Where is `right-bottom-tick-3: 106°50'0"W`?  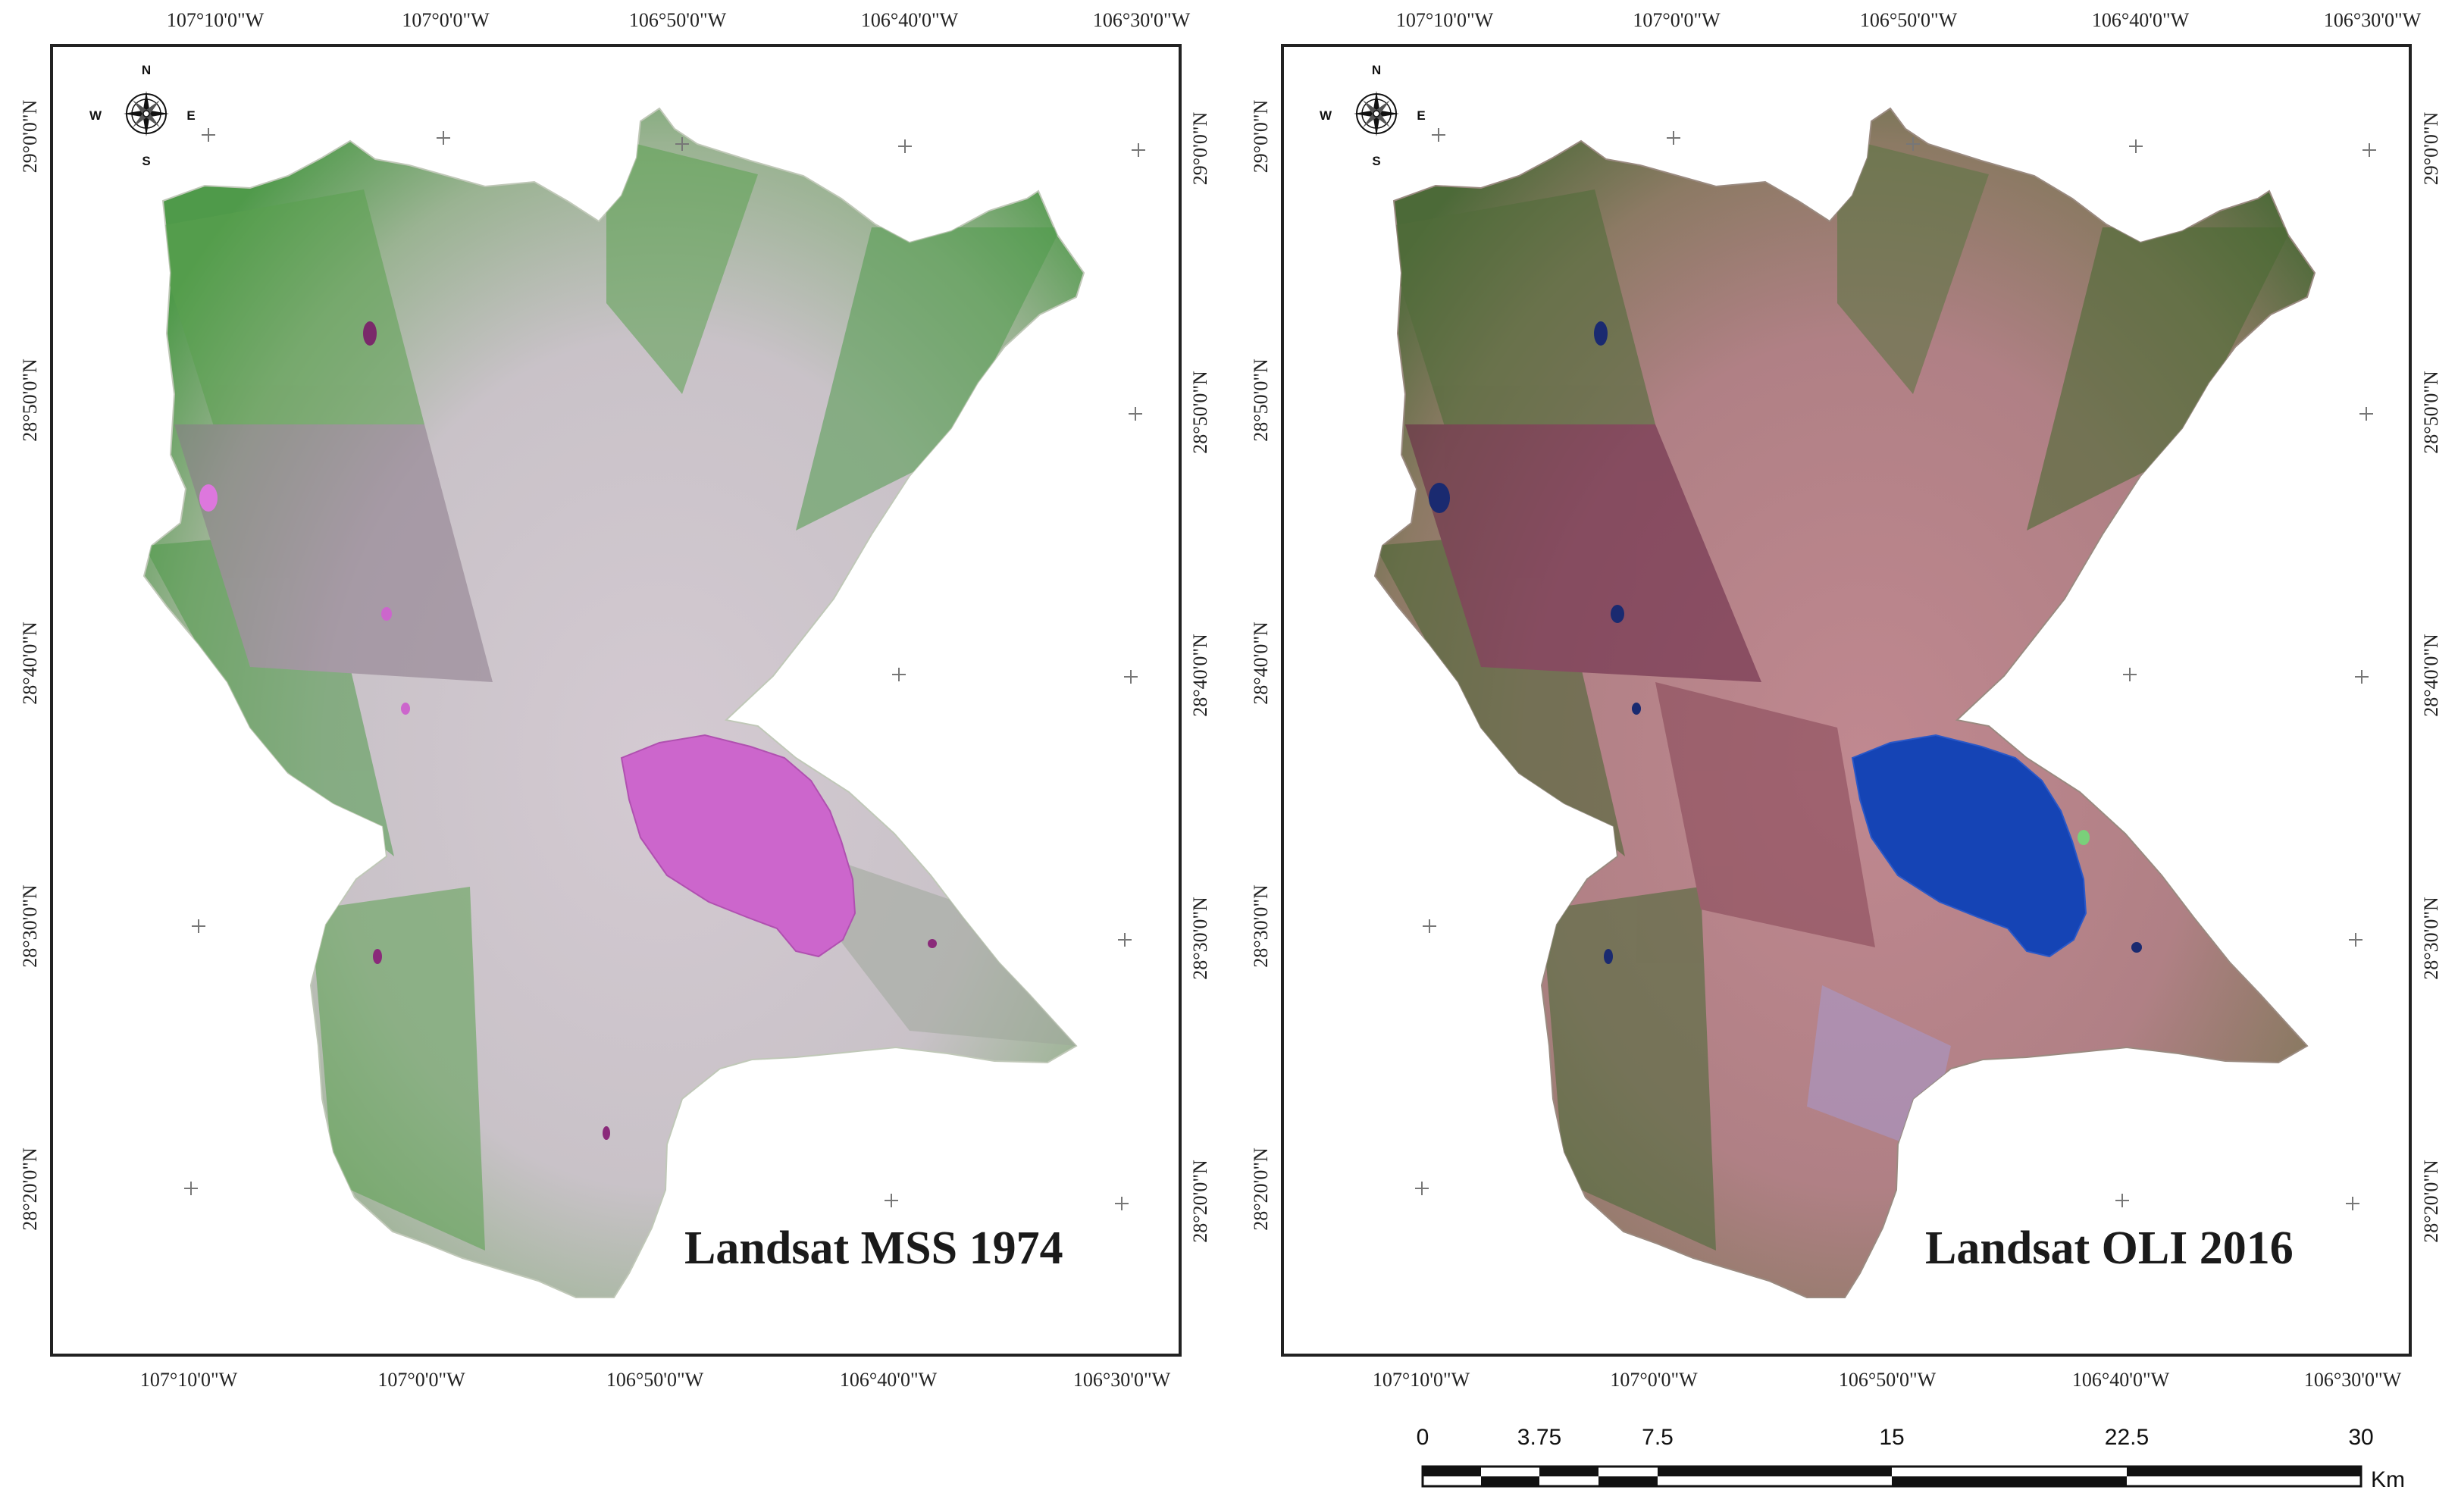
right-bottom-tick-3: 106°50'0"W is located at coordinates (1887, 1380).